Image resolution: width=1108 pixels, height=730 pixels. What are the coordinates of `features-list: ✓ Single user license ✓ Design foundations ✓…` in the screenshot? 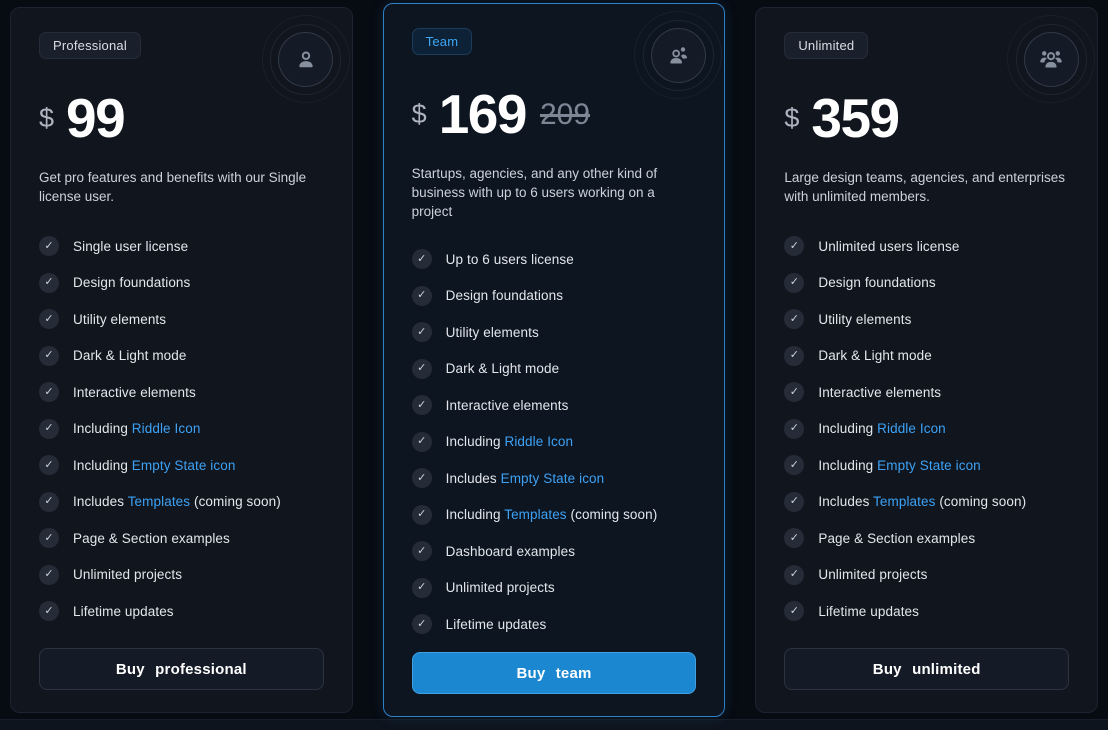 It's located at (181, 436).